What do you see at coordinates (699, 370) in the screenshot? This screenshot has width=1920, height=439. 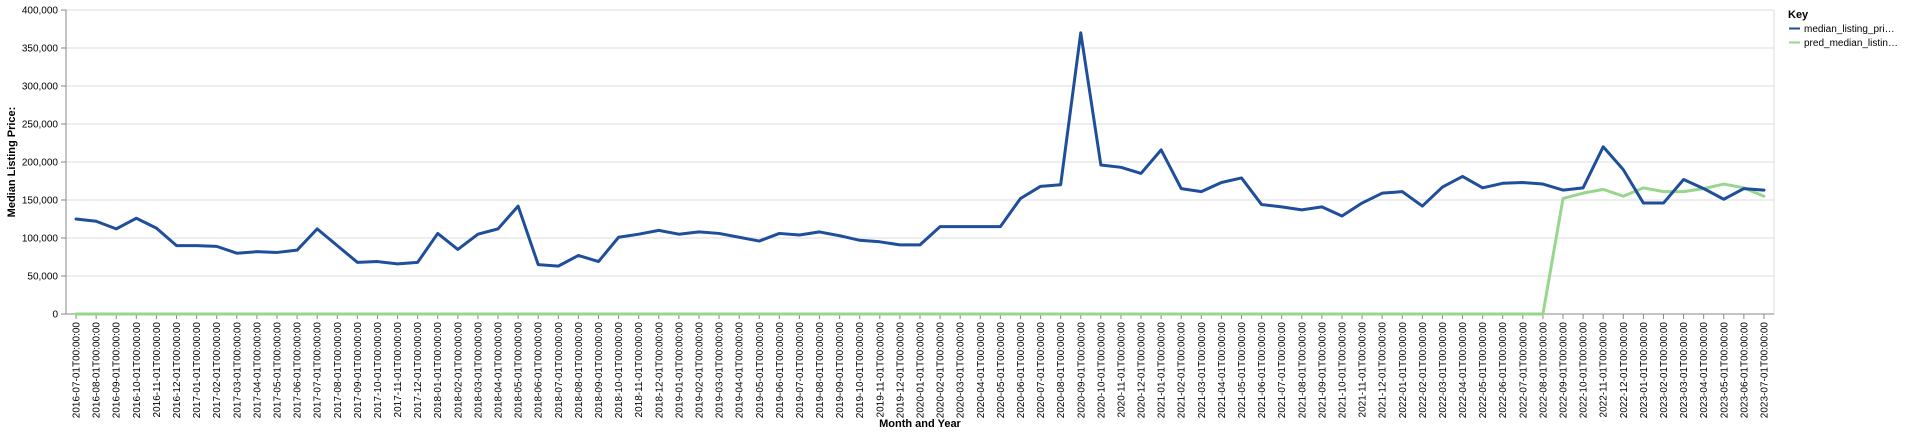 I see `x-tick-label: 2019-02-01T00:00:00` at bounding box center [699, 370].